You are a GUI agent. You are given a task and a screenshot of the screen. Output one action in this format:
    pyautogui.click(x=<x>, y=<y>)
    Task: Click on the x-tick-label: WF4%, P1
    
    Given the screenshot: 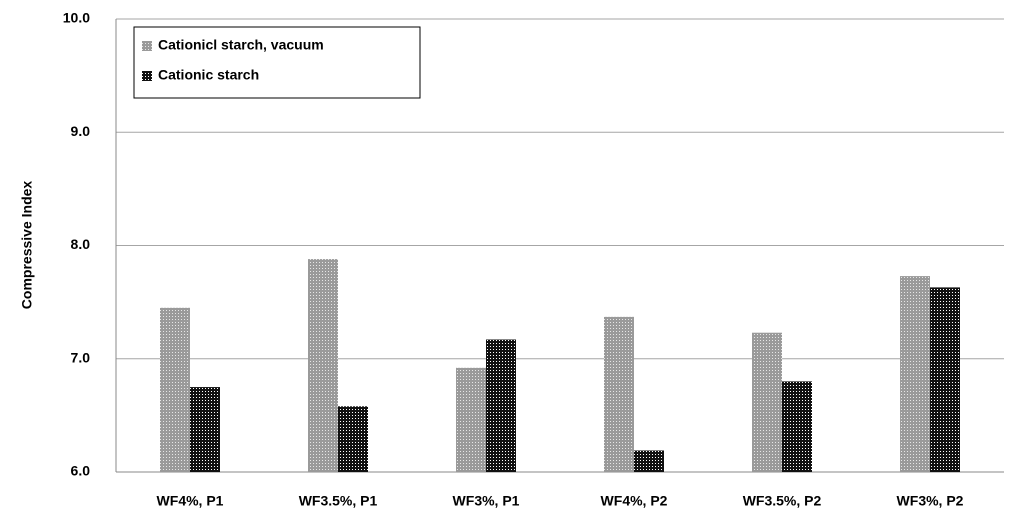 What is the action you would take?
    pyautogui.click(x=190, y=501)
    